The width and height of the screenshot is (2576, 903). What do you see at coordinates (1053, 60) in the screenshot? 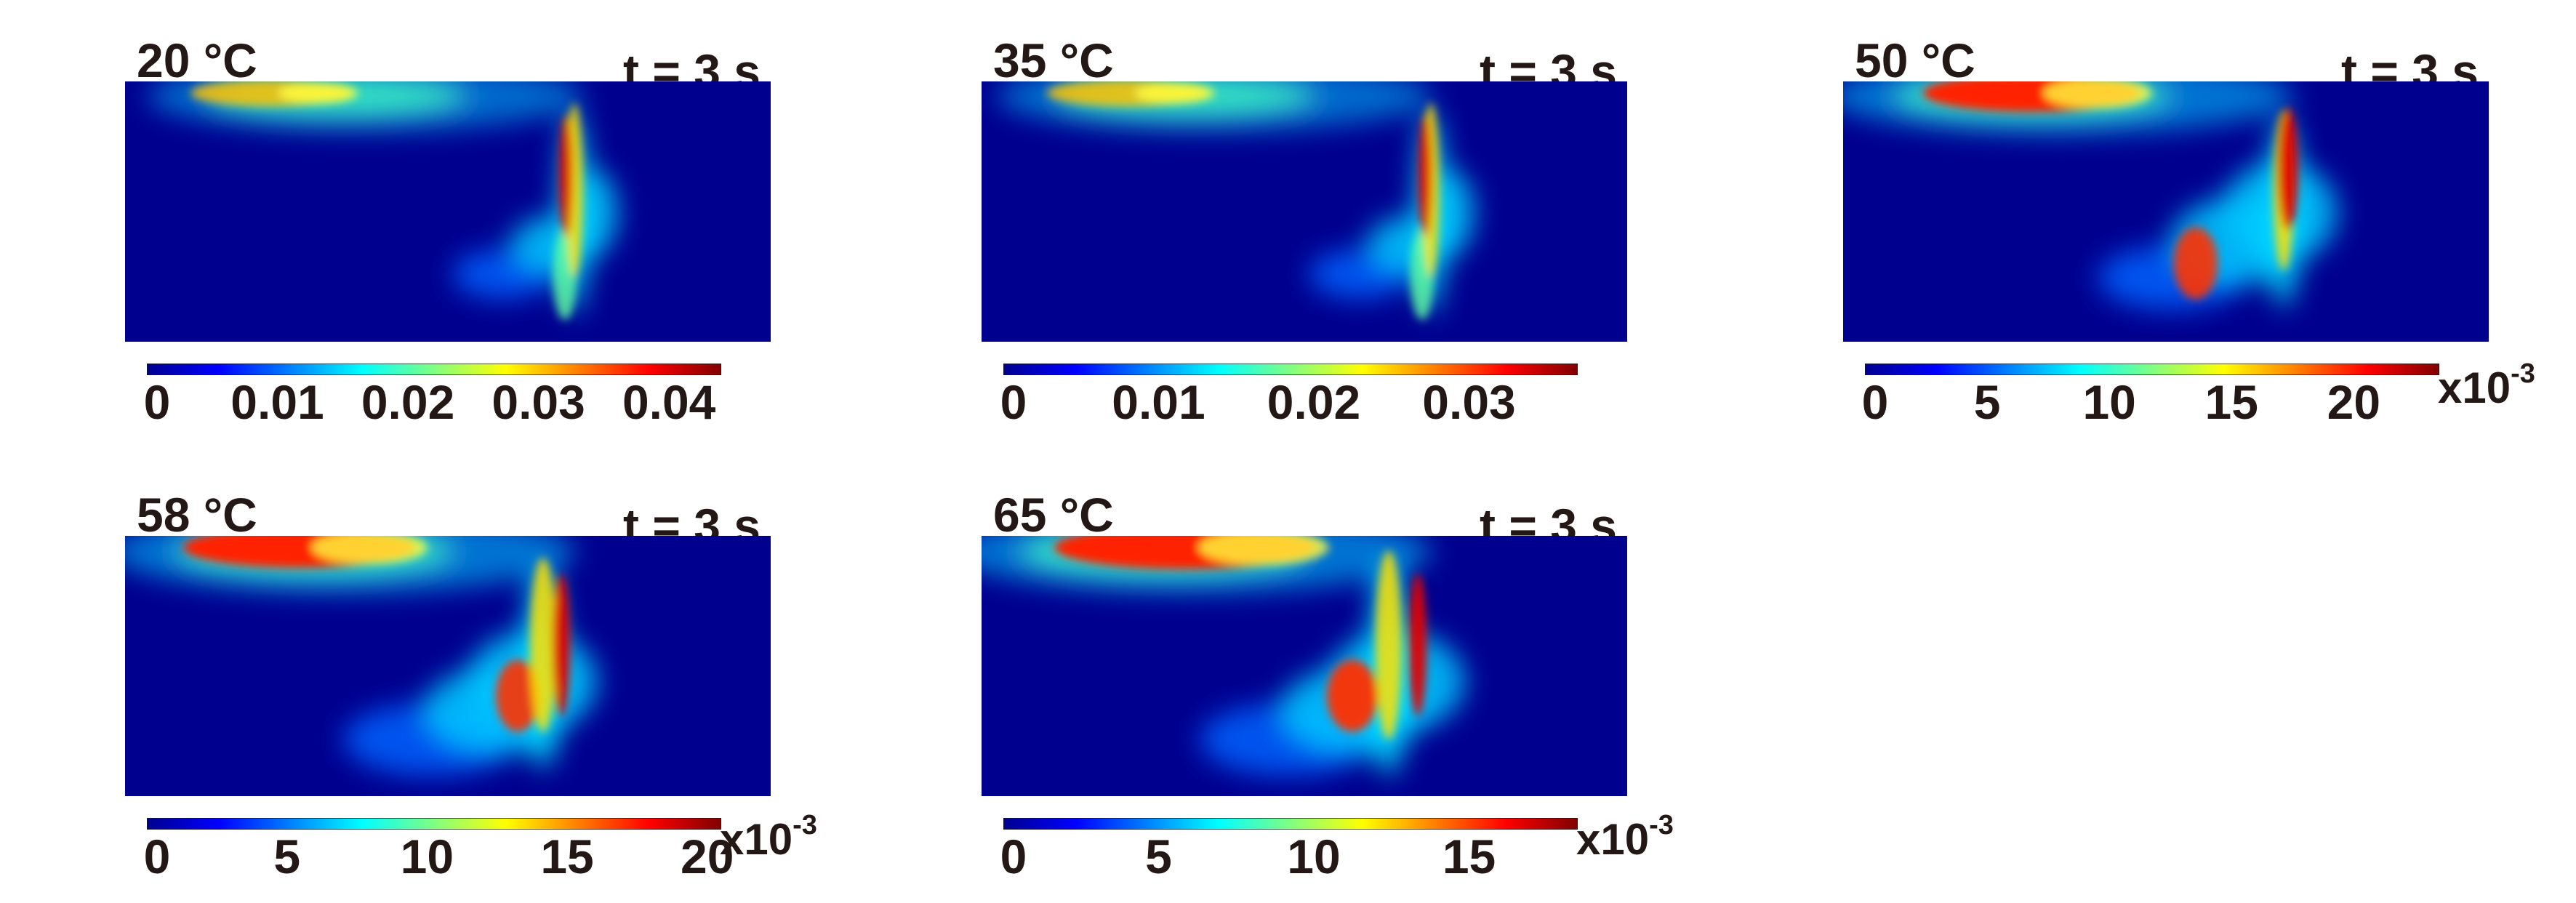
I see `panel-temperature-label: 35 °C` at bounding box center [1053, 60].